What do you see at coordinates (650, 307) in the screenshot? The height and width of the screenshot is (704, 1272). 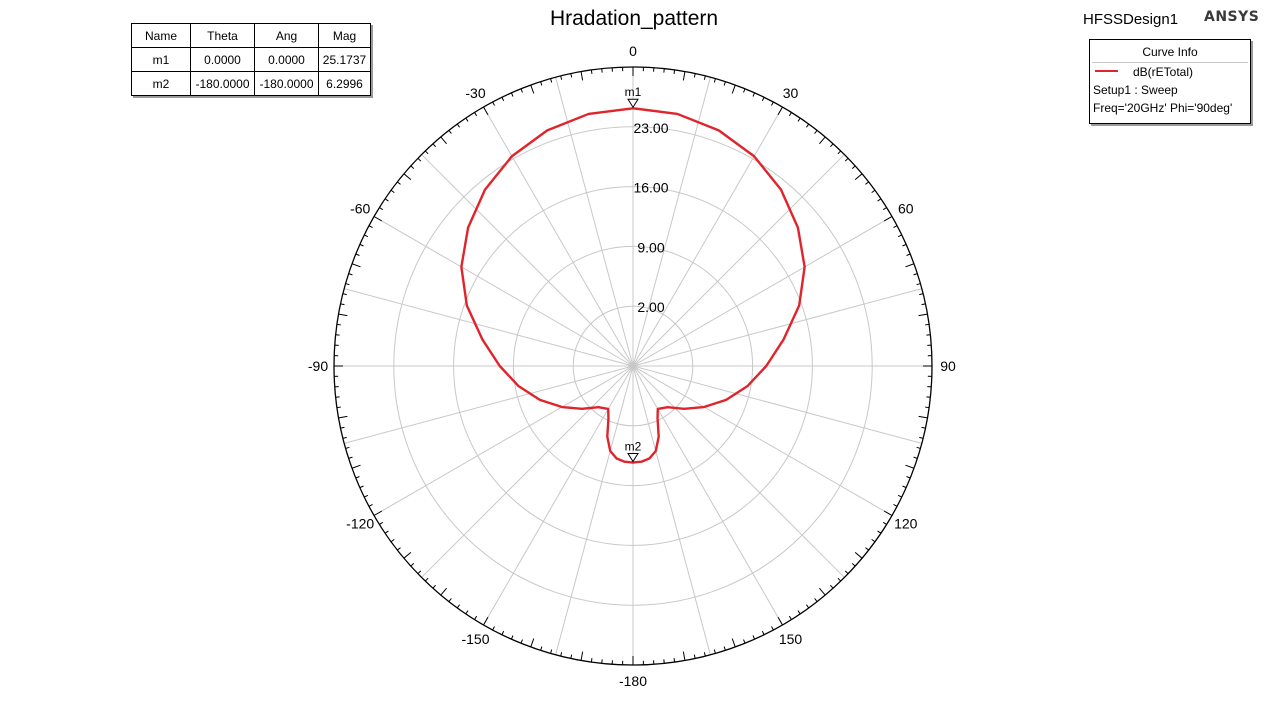 I see `radial-tick-label: 2.00` at bounding box center [650, 307].